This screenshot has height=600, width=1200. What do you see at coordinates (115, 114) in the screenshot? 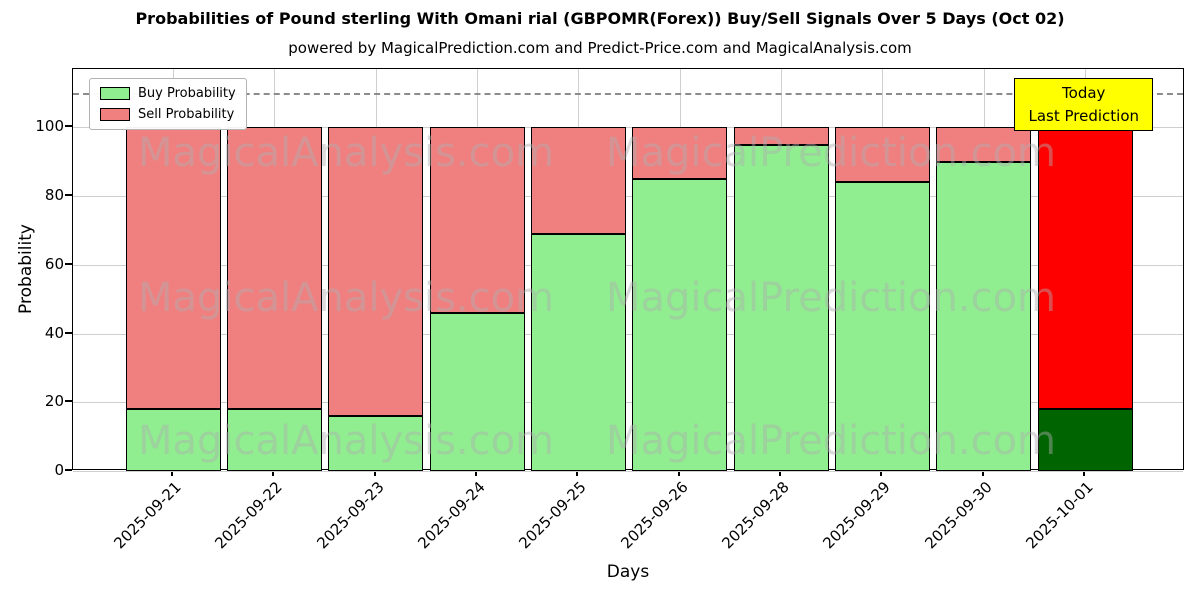
I see `sell-color-swatch` at bounding box center [115, 114].